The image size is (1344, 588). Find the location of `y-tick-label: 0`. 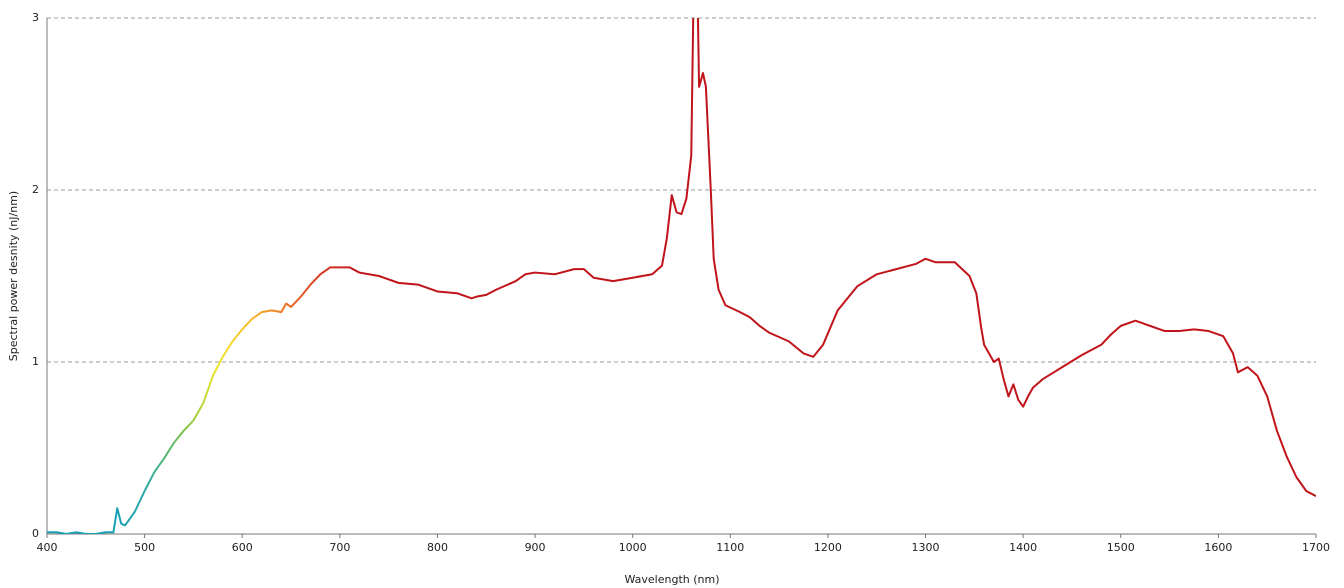

y-tick-label: 0 is located at coordinates (35, 533).